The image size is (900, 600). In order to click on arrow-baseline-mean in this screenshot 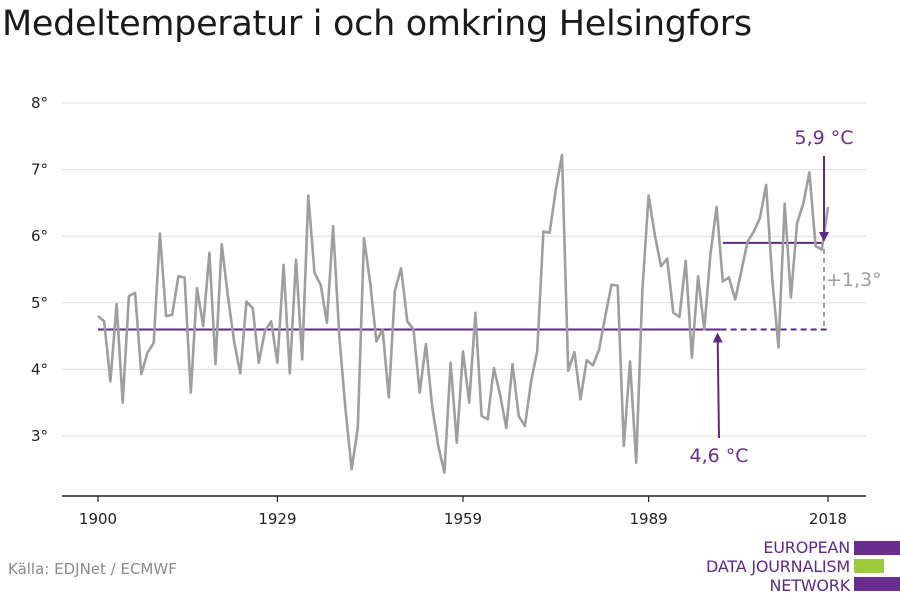, I will do `click(717, 385)`.